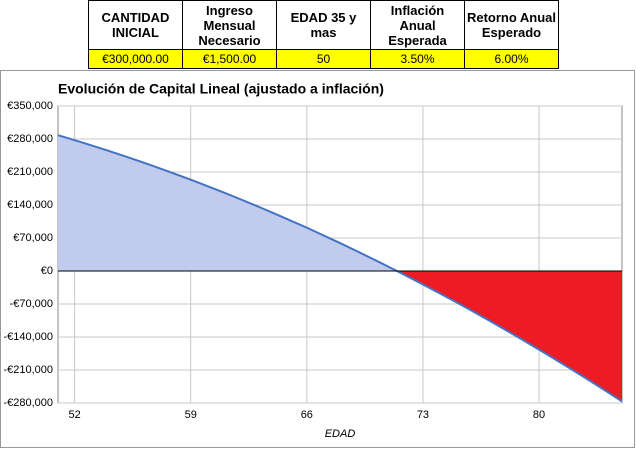  Describe the element at coordinates (511, 25) in the screenshot. I see `header-cell: Retorno Anual Esperado` at that location.